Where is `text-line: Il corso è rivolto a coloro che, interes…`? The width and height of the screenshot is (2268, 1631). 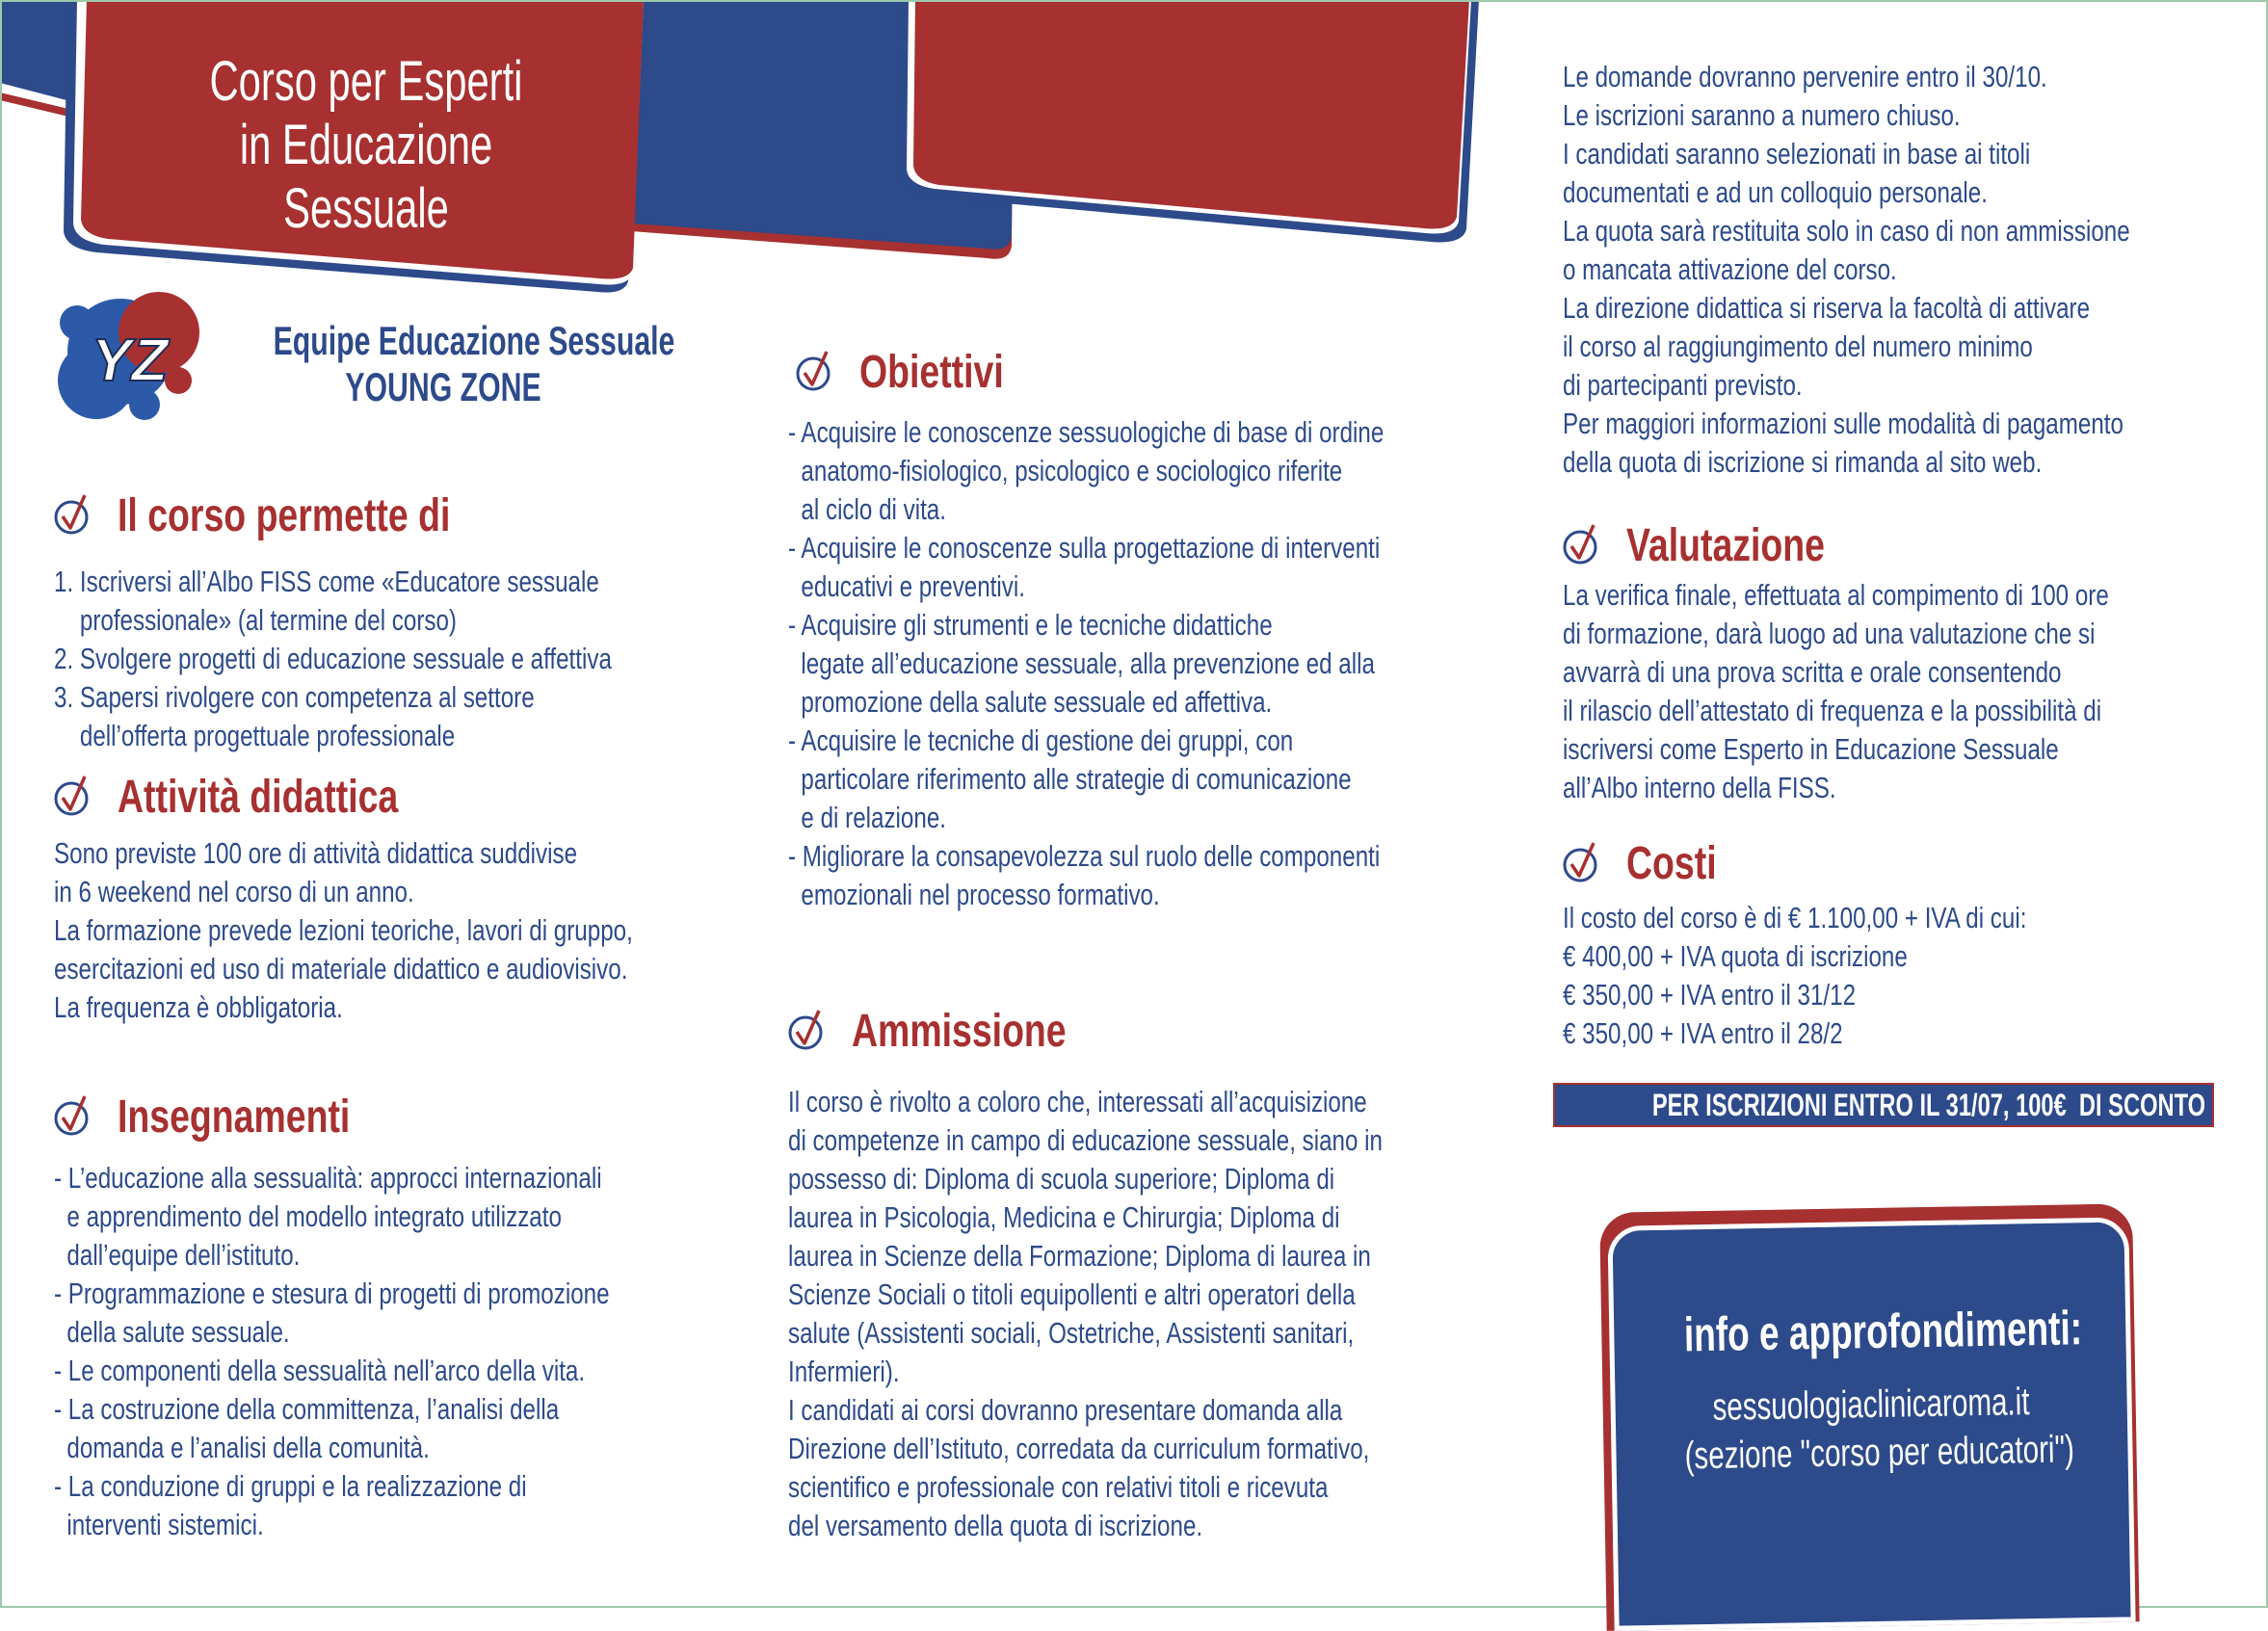
text-line: Il corso è rivolto a coloro che, interes… is located at coordinates (1077, 1101).